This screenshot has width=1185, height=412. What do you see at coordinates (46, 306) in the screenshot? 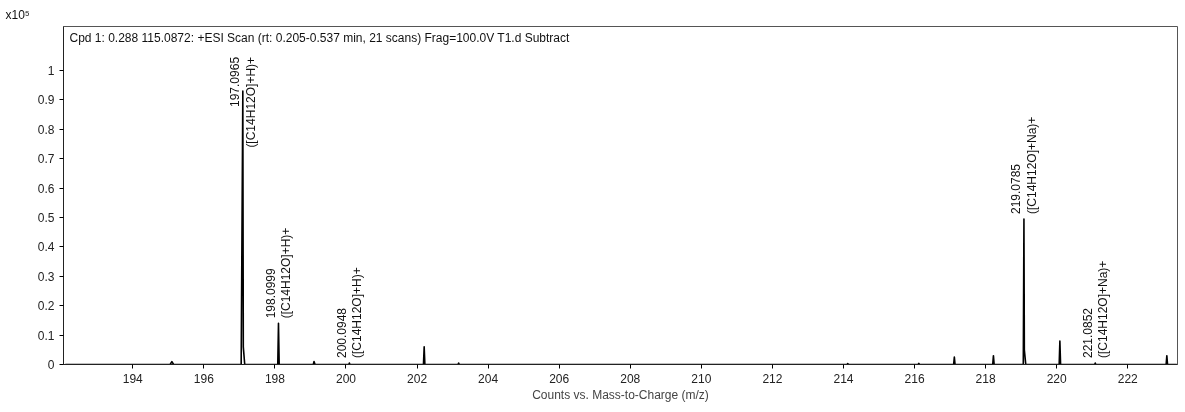
I see `y-tick-label: 0.2` at bounding box center [46, 306].